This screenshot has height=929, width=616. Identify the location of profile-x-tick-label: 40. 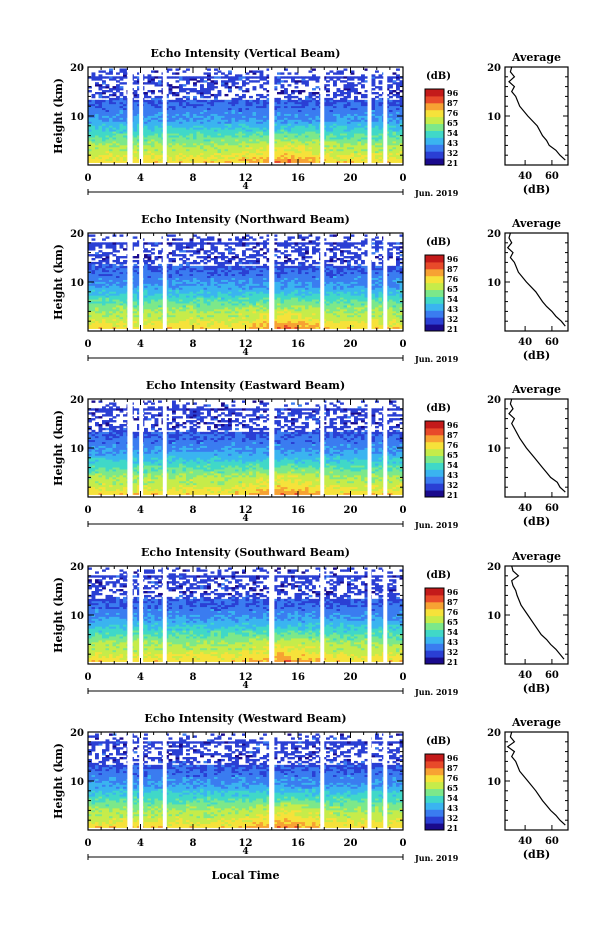
(525, 176).